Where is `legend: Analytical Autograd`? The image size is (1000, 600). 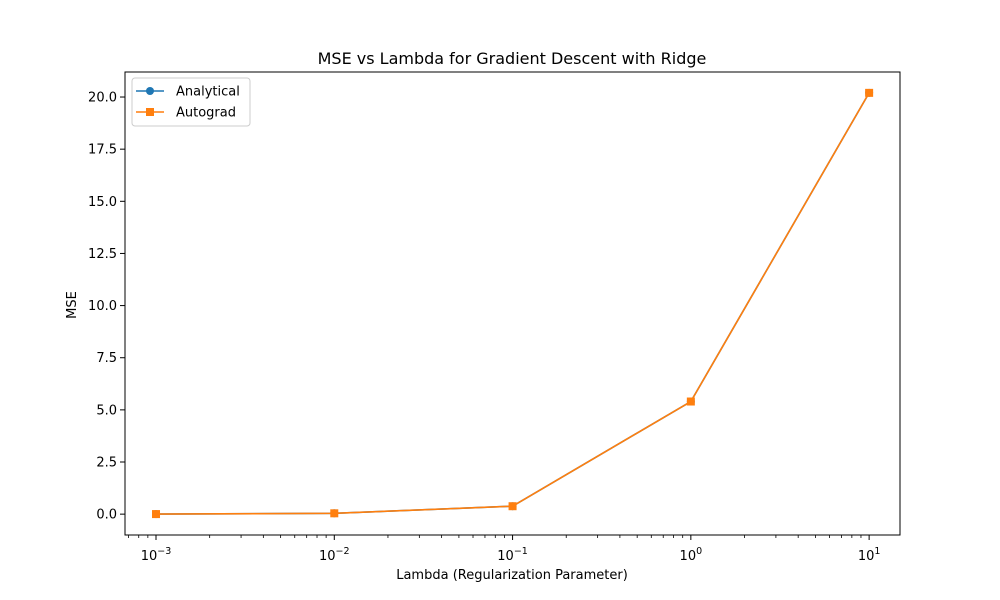
legend: Analytical Autograd is located at coordinates (191, 102).